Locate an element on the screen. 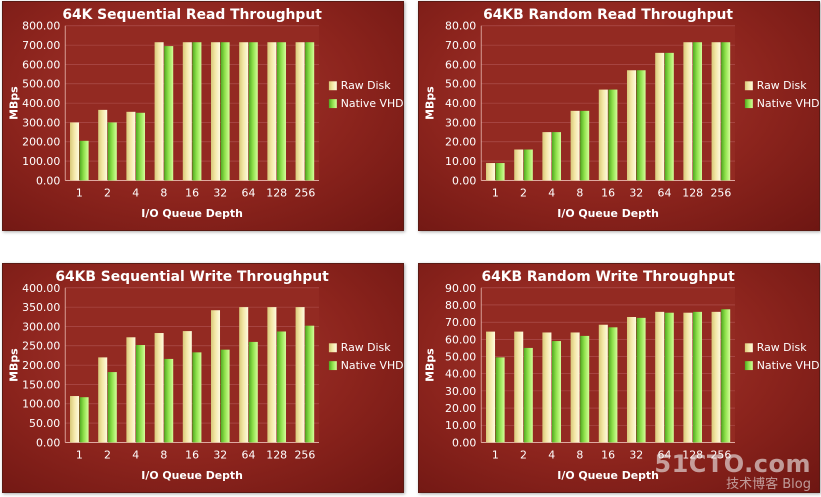 The width and height of the screenshot is (821, 497). y-tick-label: 300.00 is located at coordinates (41, 122).